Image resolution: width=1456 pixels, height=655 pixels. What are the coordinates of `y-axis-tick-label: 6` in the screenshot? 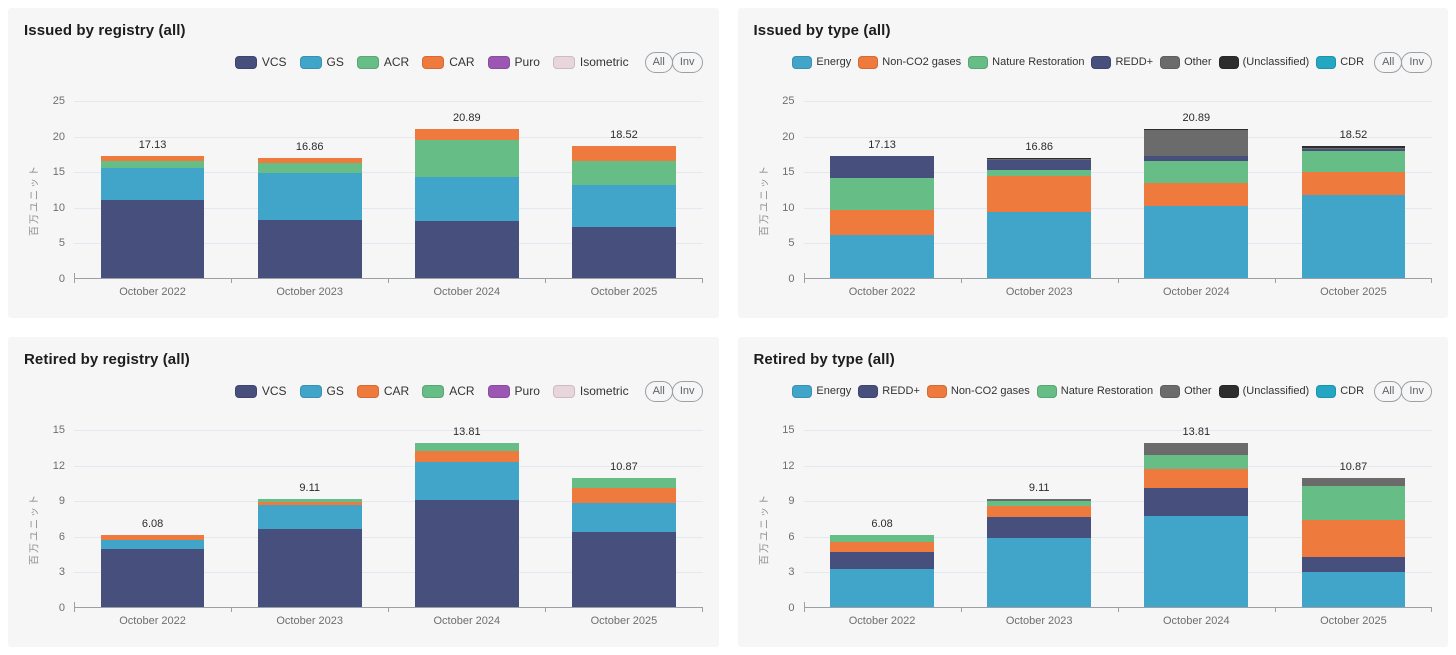 It's located at (62, 537).